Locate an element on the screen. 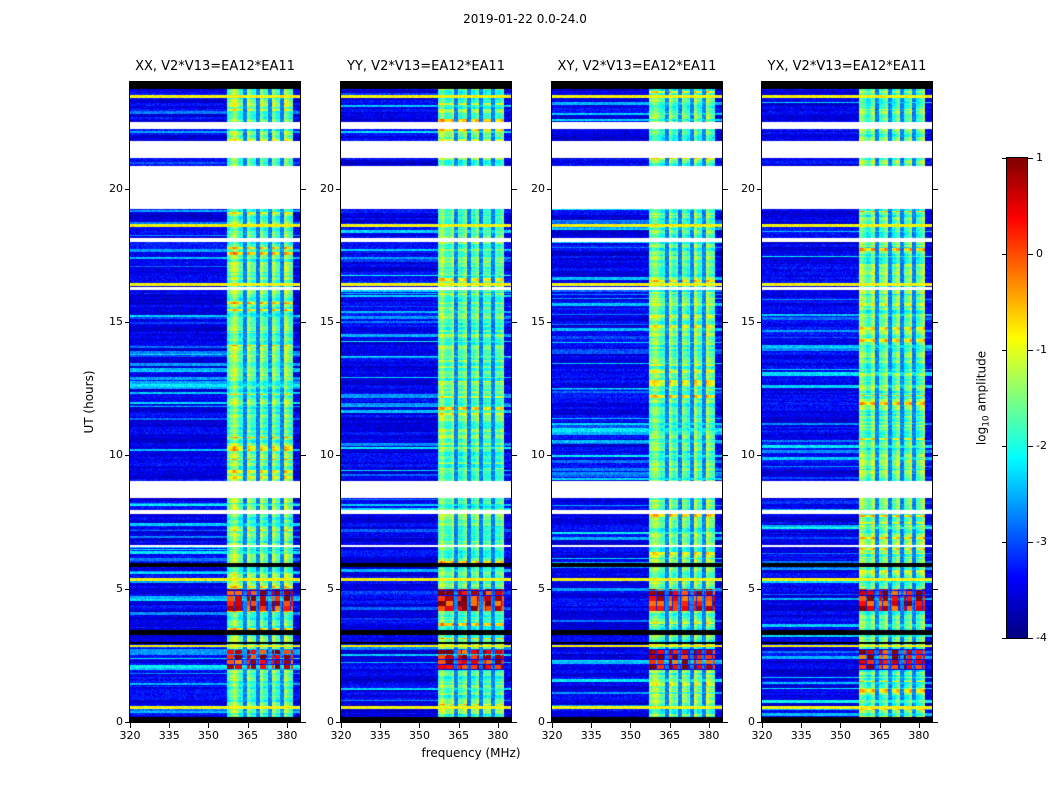 Image resolution: width=1050 pixels, height=800 pixels. colorbar-tick-label: -3 is located at coordinates (1041, 541).